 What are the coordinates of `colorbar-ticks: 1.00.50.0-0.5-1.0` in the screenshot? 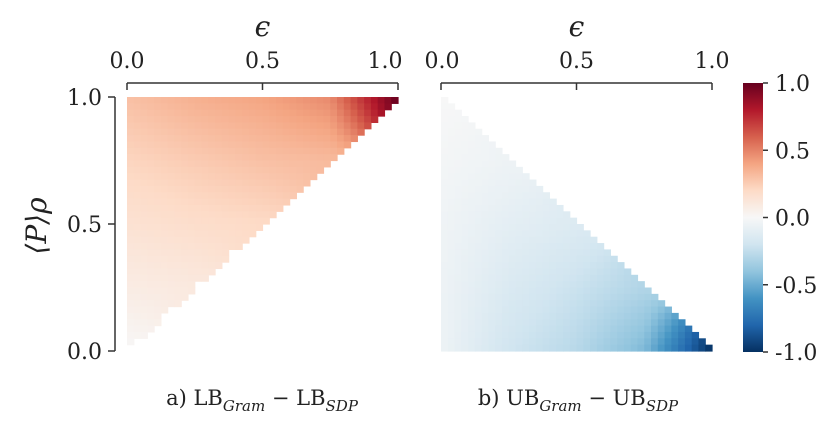 It's located at (790, 219).